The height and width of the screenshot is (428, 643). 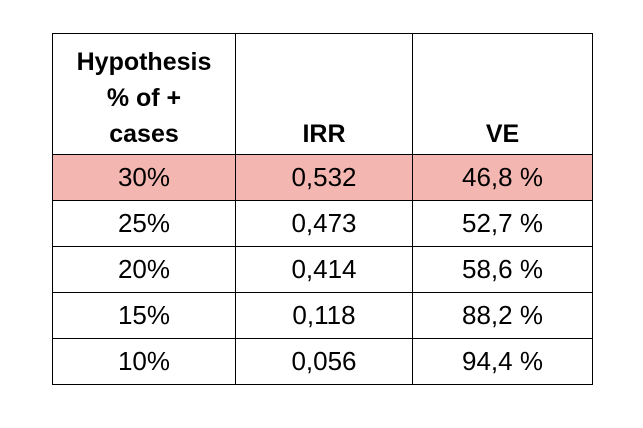 What do you see at coordinates (502, 94) in the screenshot?
I see `header-ve: VE` at bounding box center [502, 94].